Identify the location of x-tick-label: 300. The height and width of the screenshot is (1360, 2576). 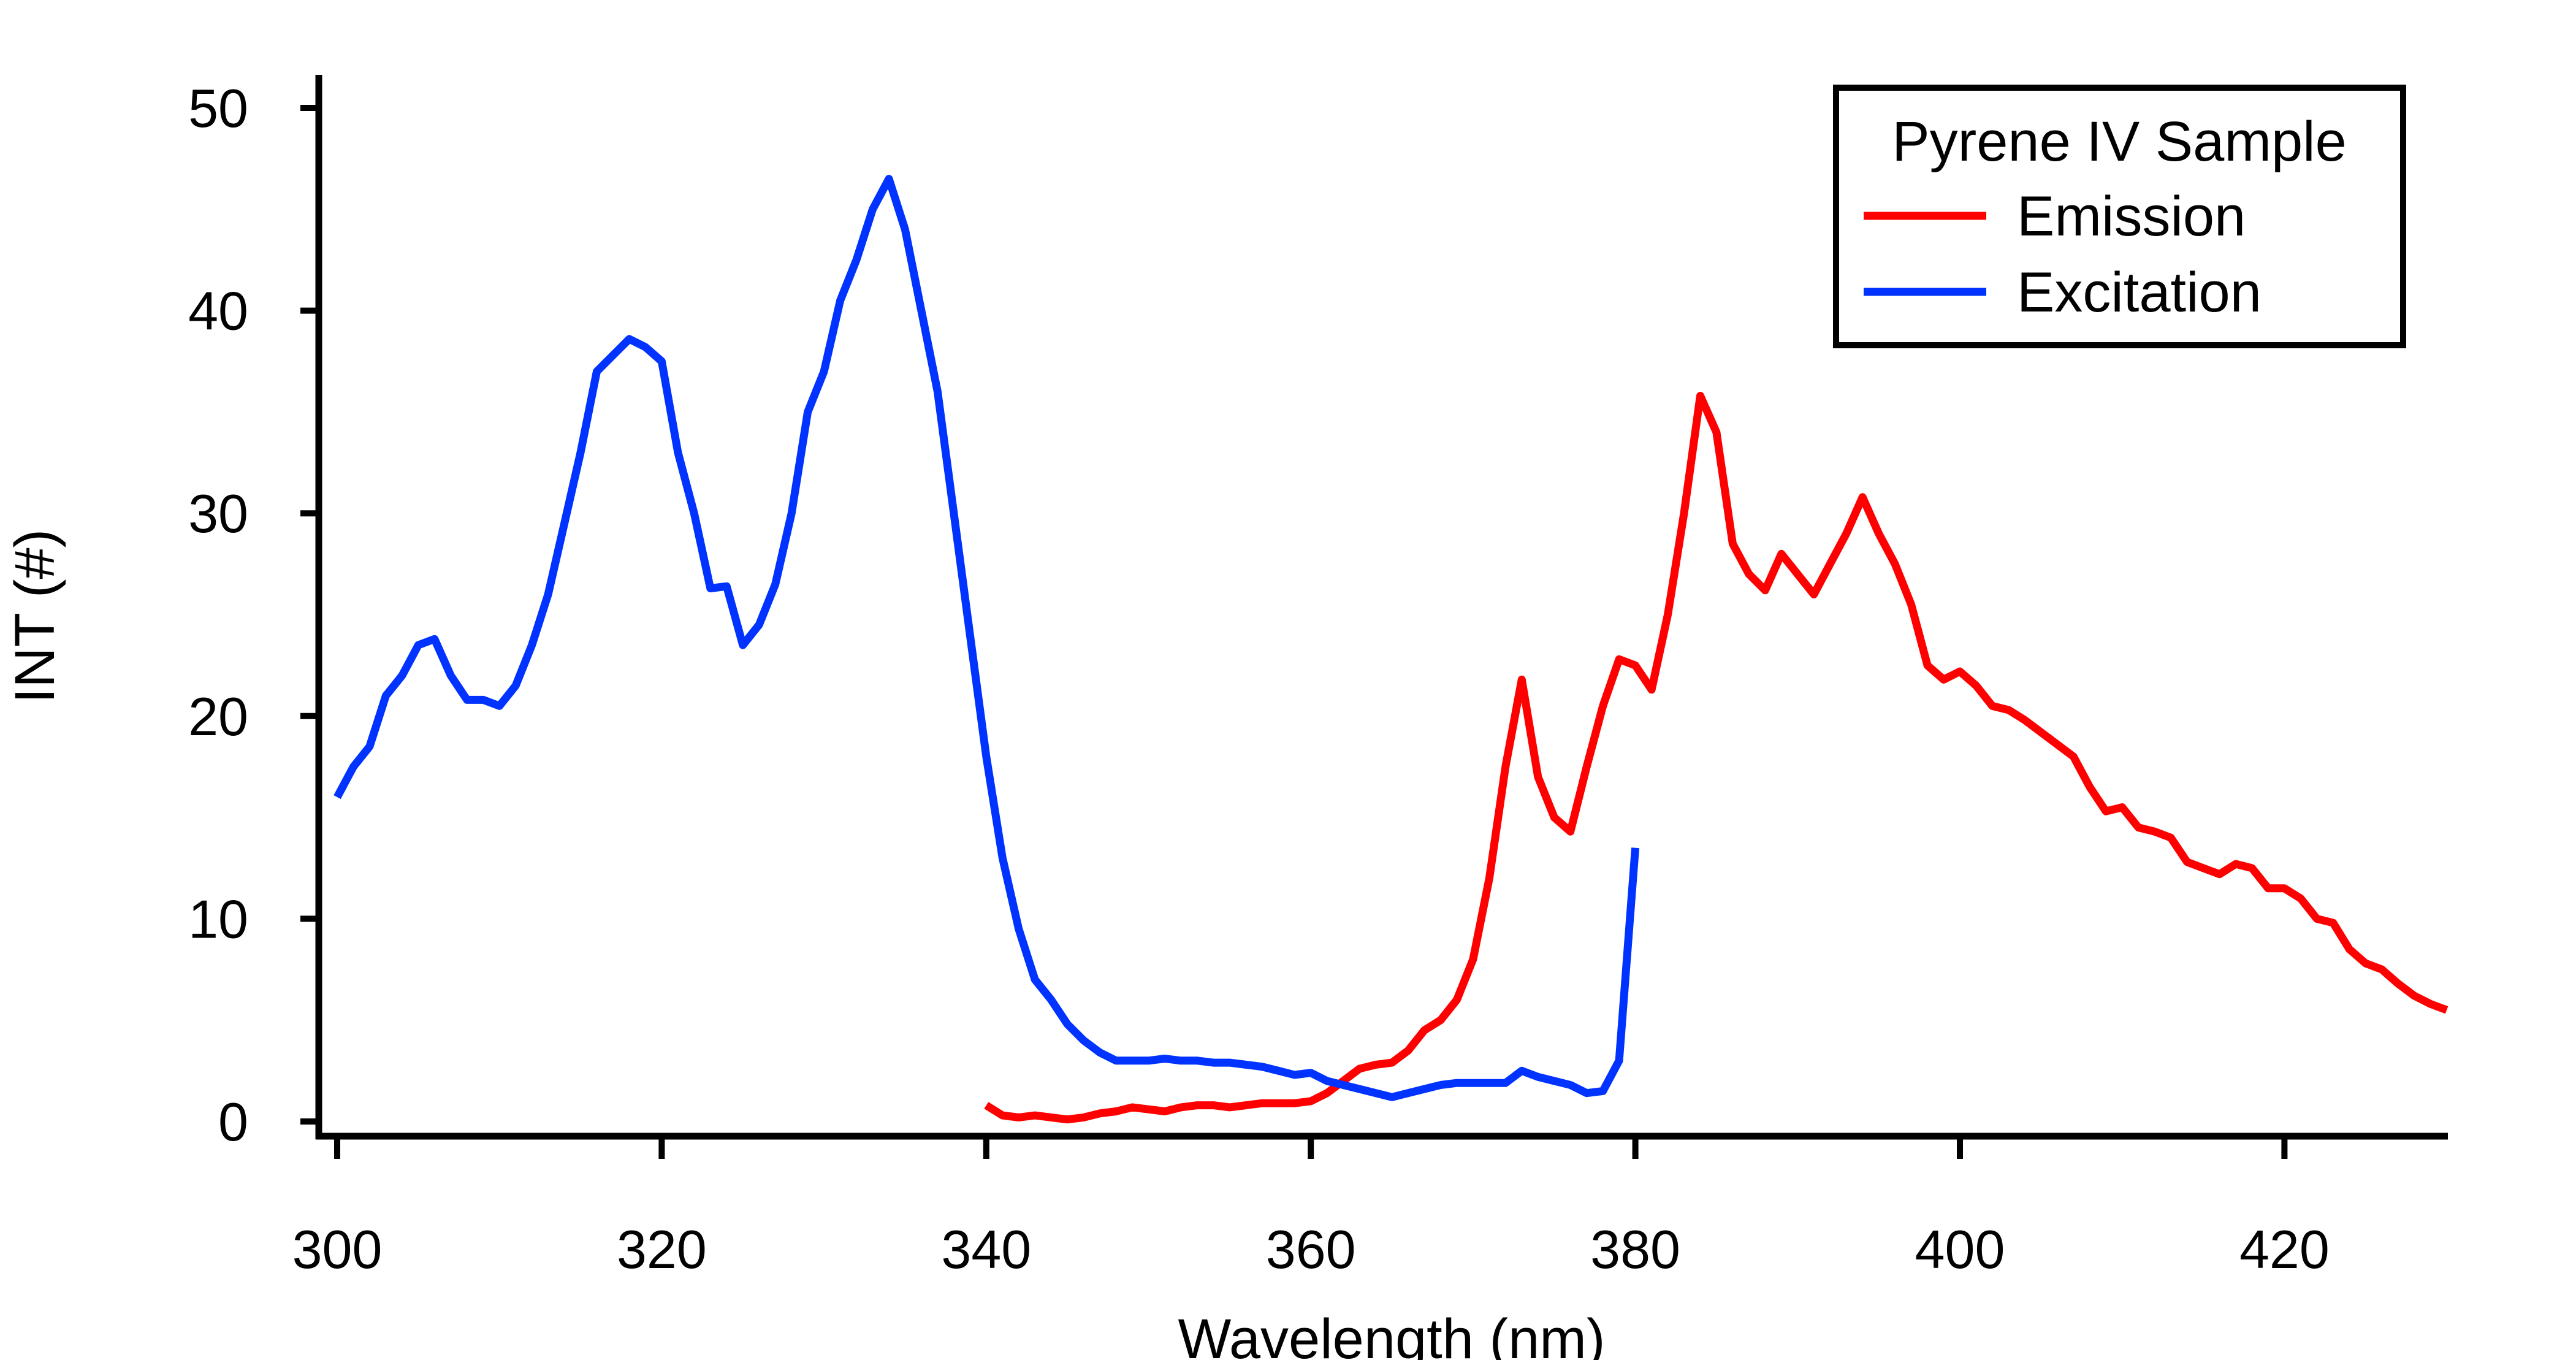
(337, 1249).